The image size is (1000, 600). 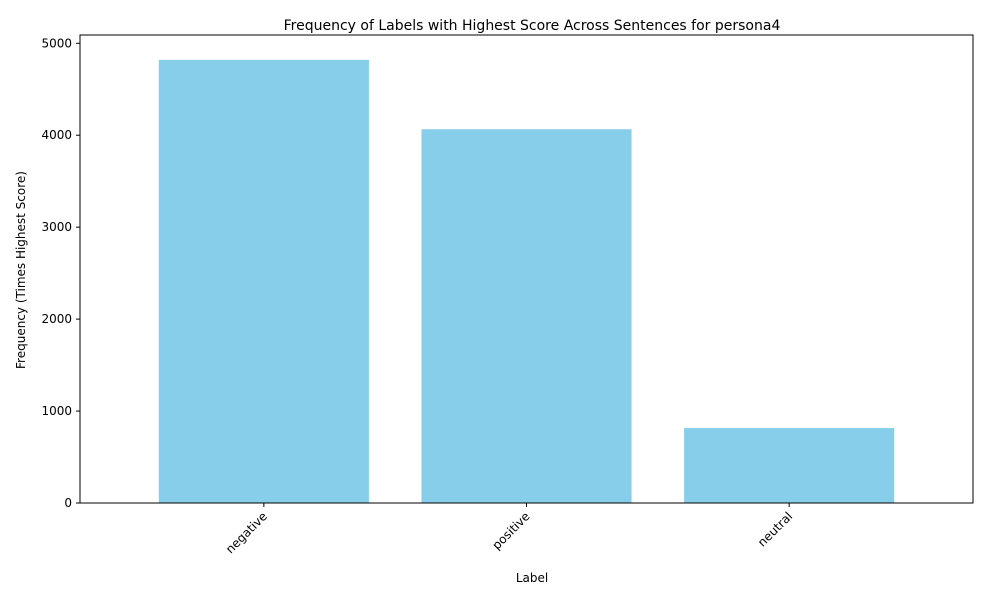 I want to click on y-axis-label: Frequency (Times Highest Score), so click(x=21, y=270).